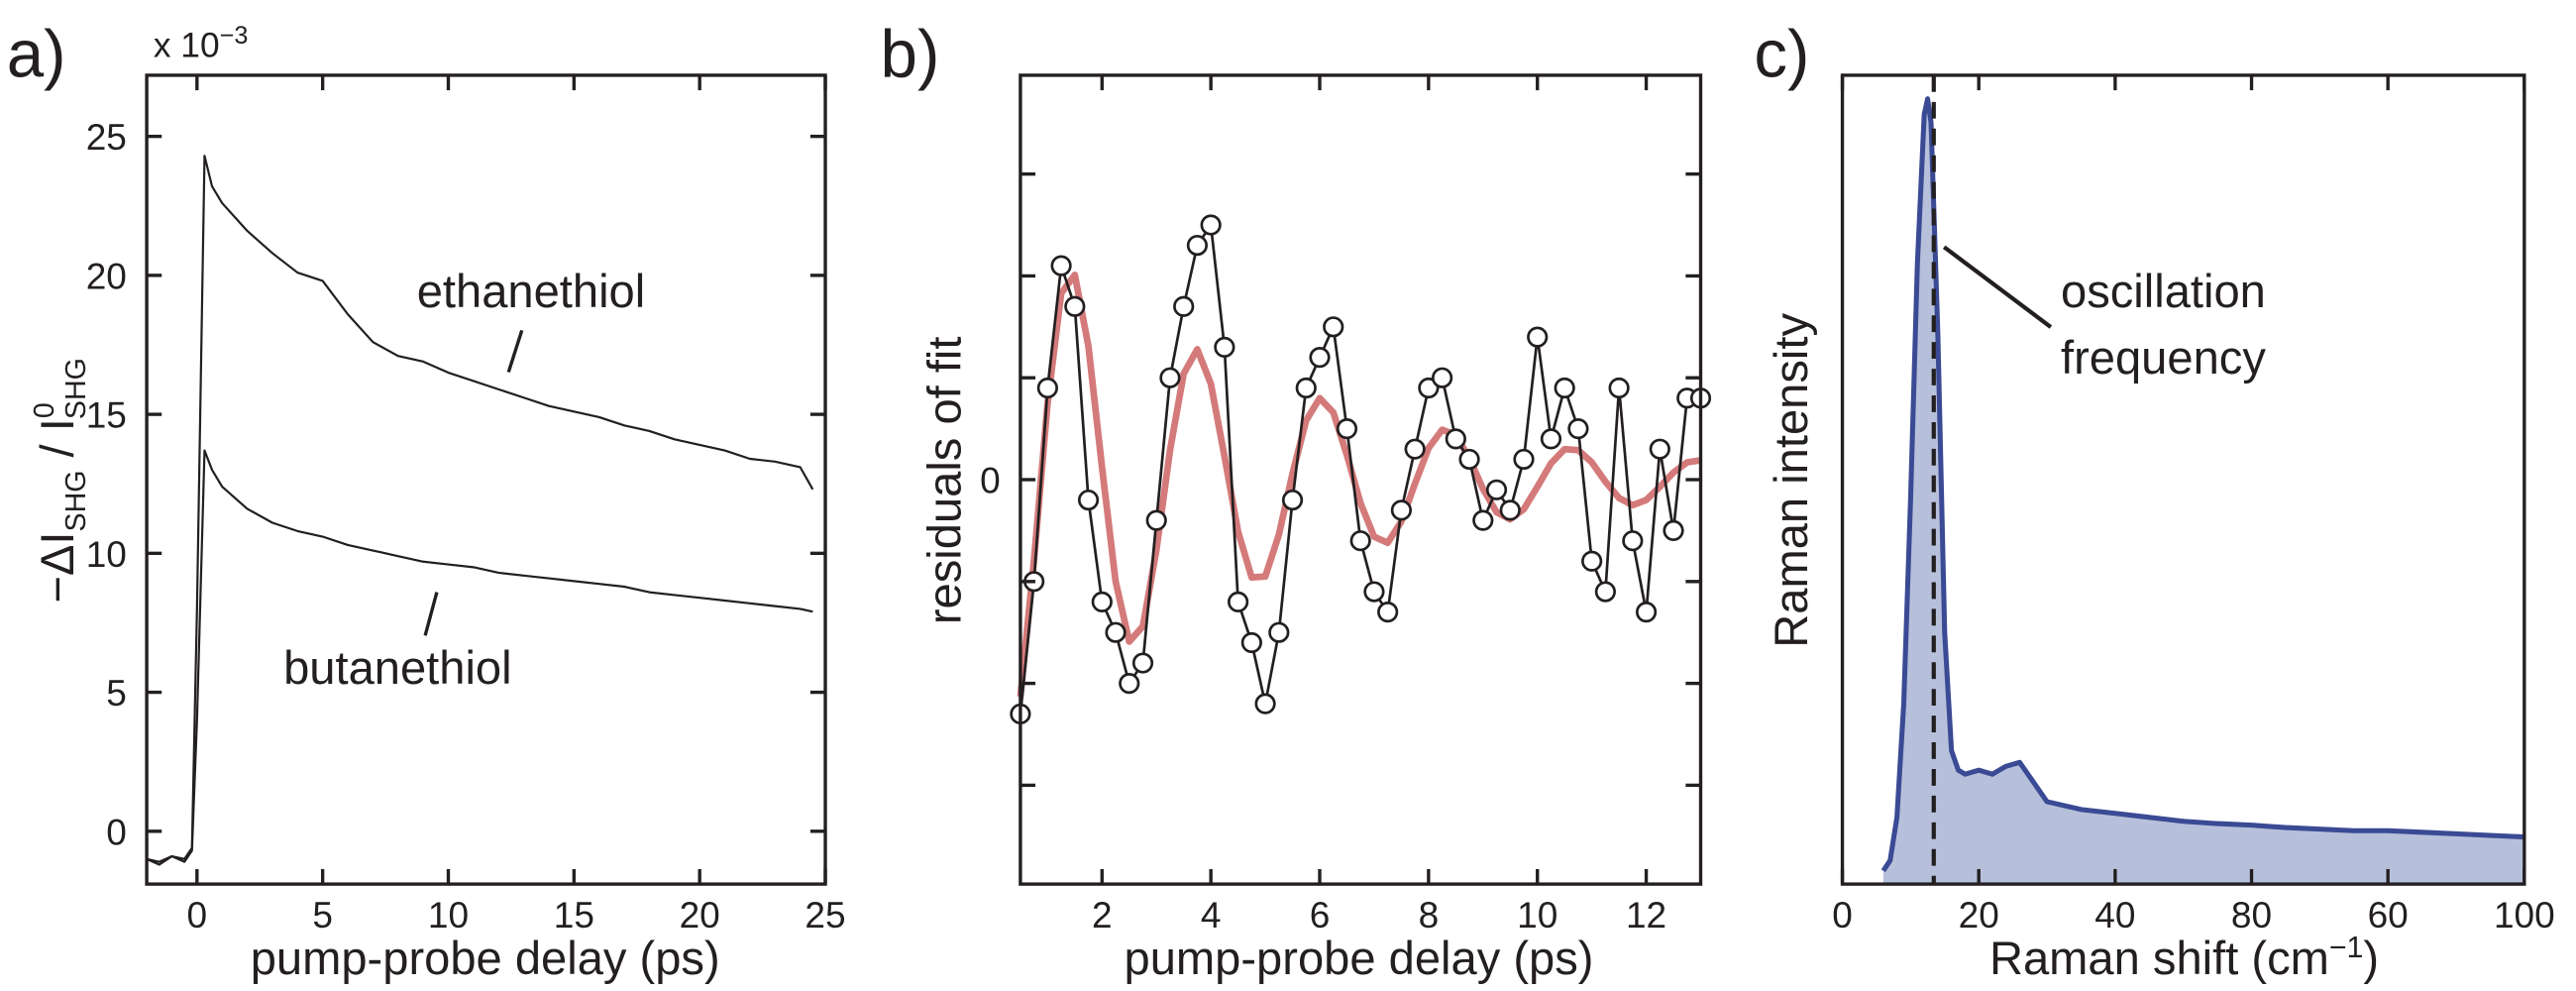  Describe the element at coordinates (2388, 915) in the screenshot. I see `x-tick-label: 60` at that location.